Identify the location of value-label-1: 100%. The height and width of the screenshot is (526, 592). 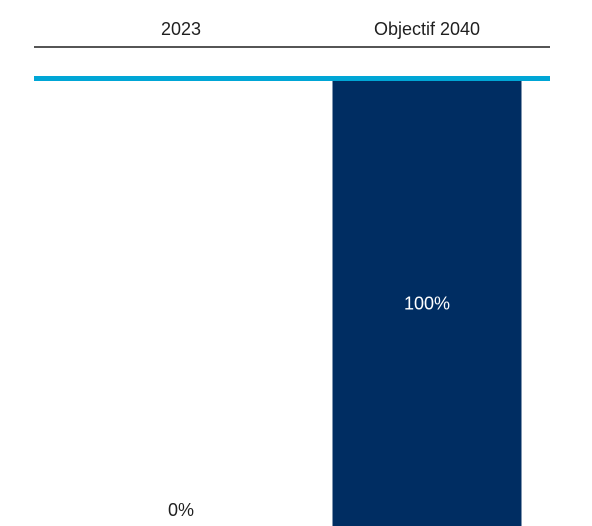
(427, 304).